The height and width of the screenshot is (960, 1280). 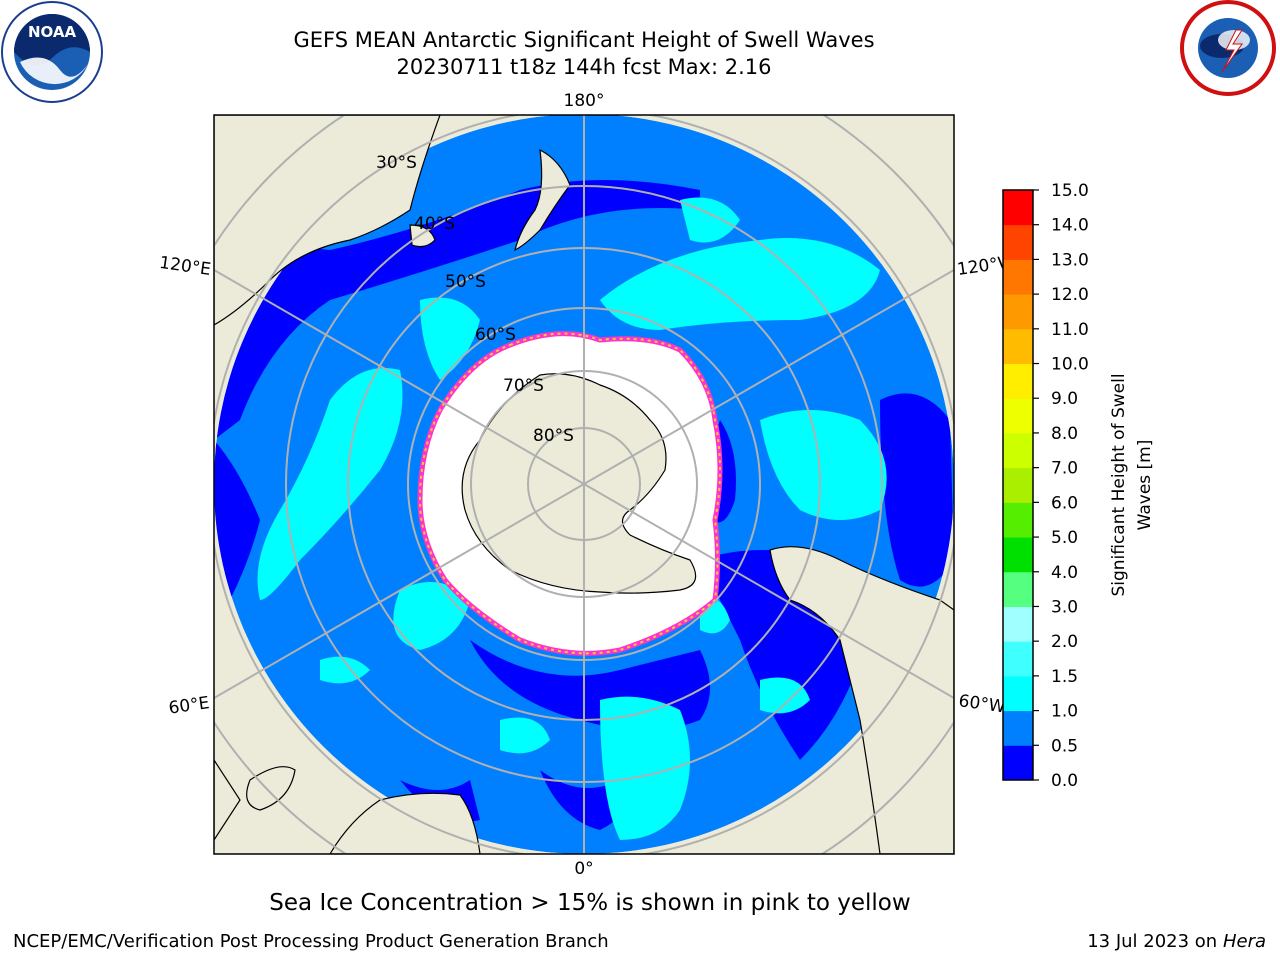 I want to click on lon-label-0: 0°, so click(x=583, y=869).